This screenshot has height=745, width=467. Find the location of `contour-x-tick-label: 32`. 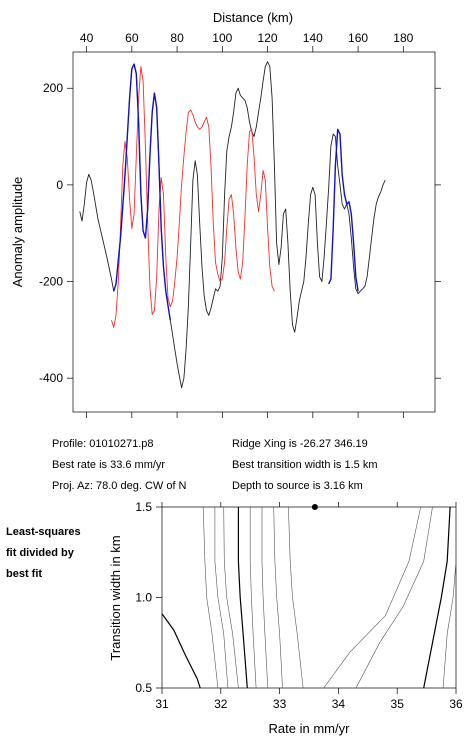

contour-x-tick-label: 32 is located at coordinates (221, 704).